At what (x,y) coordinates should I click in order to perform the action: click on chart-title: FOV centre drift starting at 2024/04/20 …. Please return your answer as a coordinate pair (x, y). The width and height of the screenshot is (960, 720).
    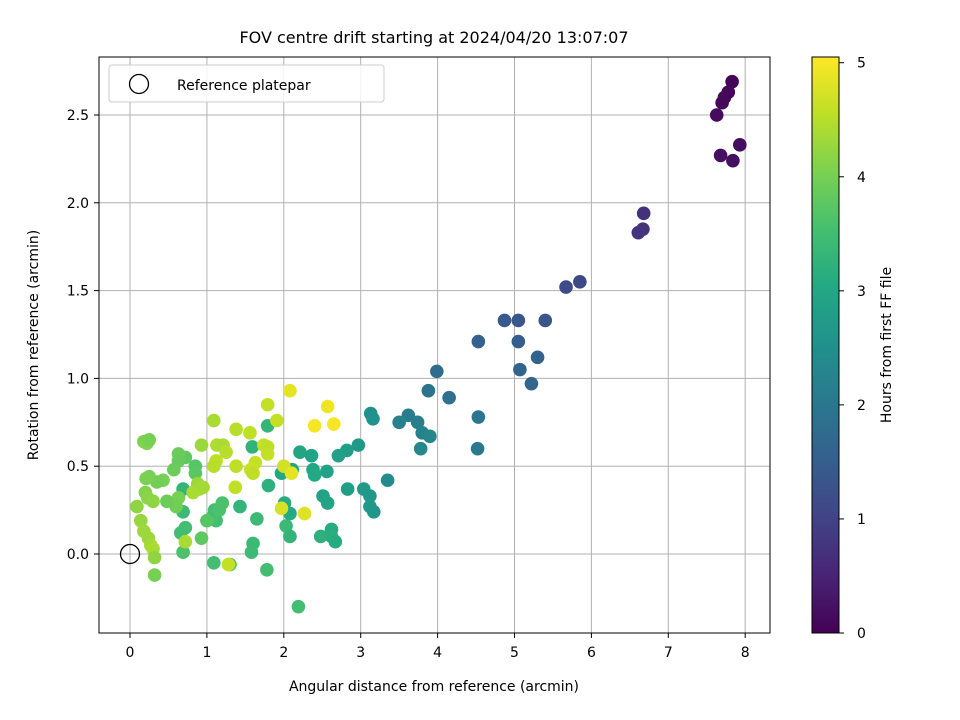
    Looking at the image, I should click on (433, 37).